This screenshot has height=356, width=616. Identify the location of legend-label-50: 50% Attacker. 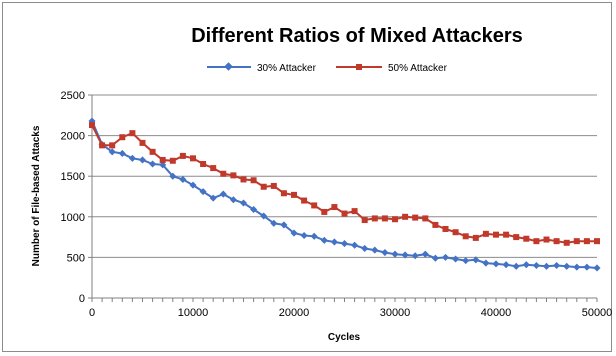
(418, 68).